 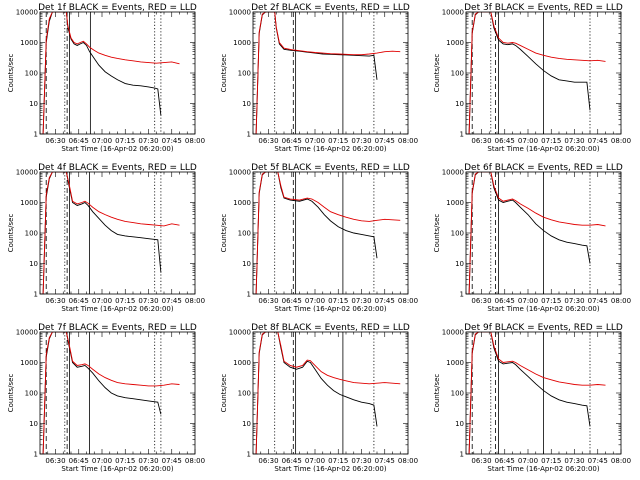 What do you see at coordinates (330, 168) in the screenshot?
I see `panel-title: Det 5f BLACK = Events, RED = LLD` at bounding box center [330, 168].